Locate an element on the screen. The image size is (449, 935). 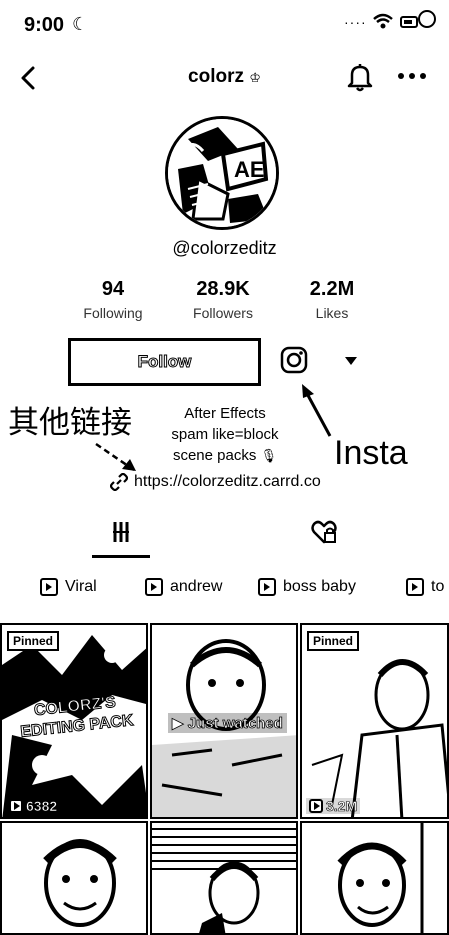
video-tile: ▶ Just watched is located at coordinates (224, 721).